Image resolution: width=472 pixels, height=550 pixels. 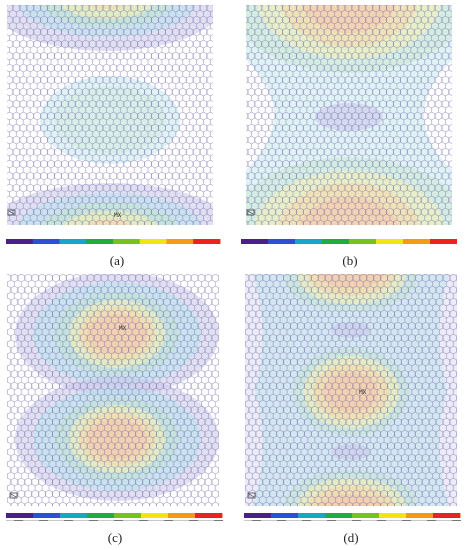 I want to click on panel-c-caption: (c), so click(x=115, y=537).